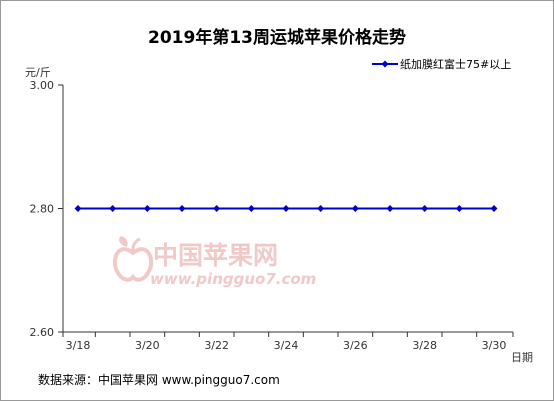  What do you see at coordinates (522, 357) in the screenshot?
I see `x-axis-label: 日期` at bounding box center [522, 357].